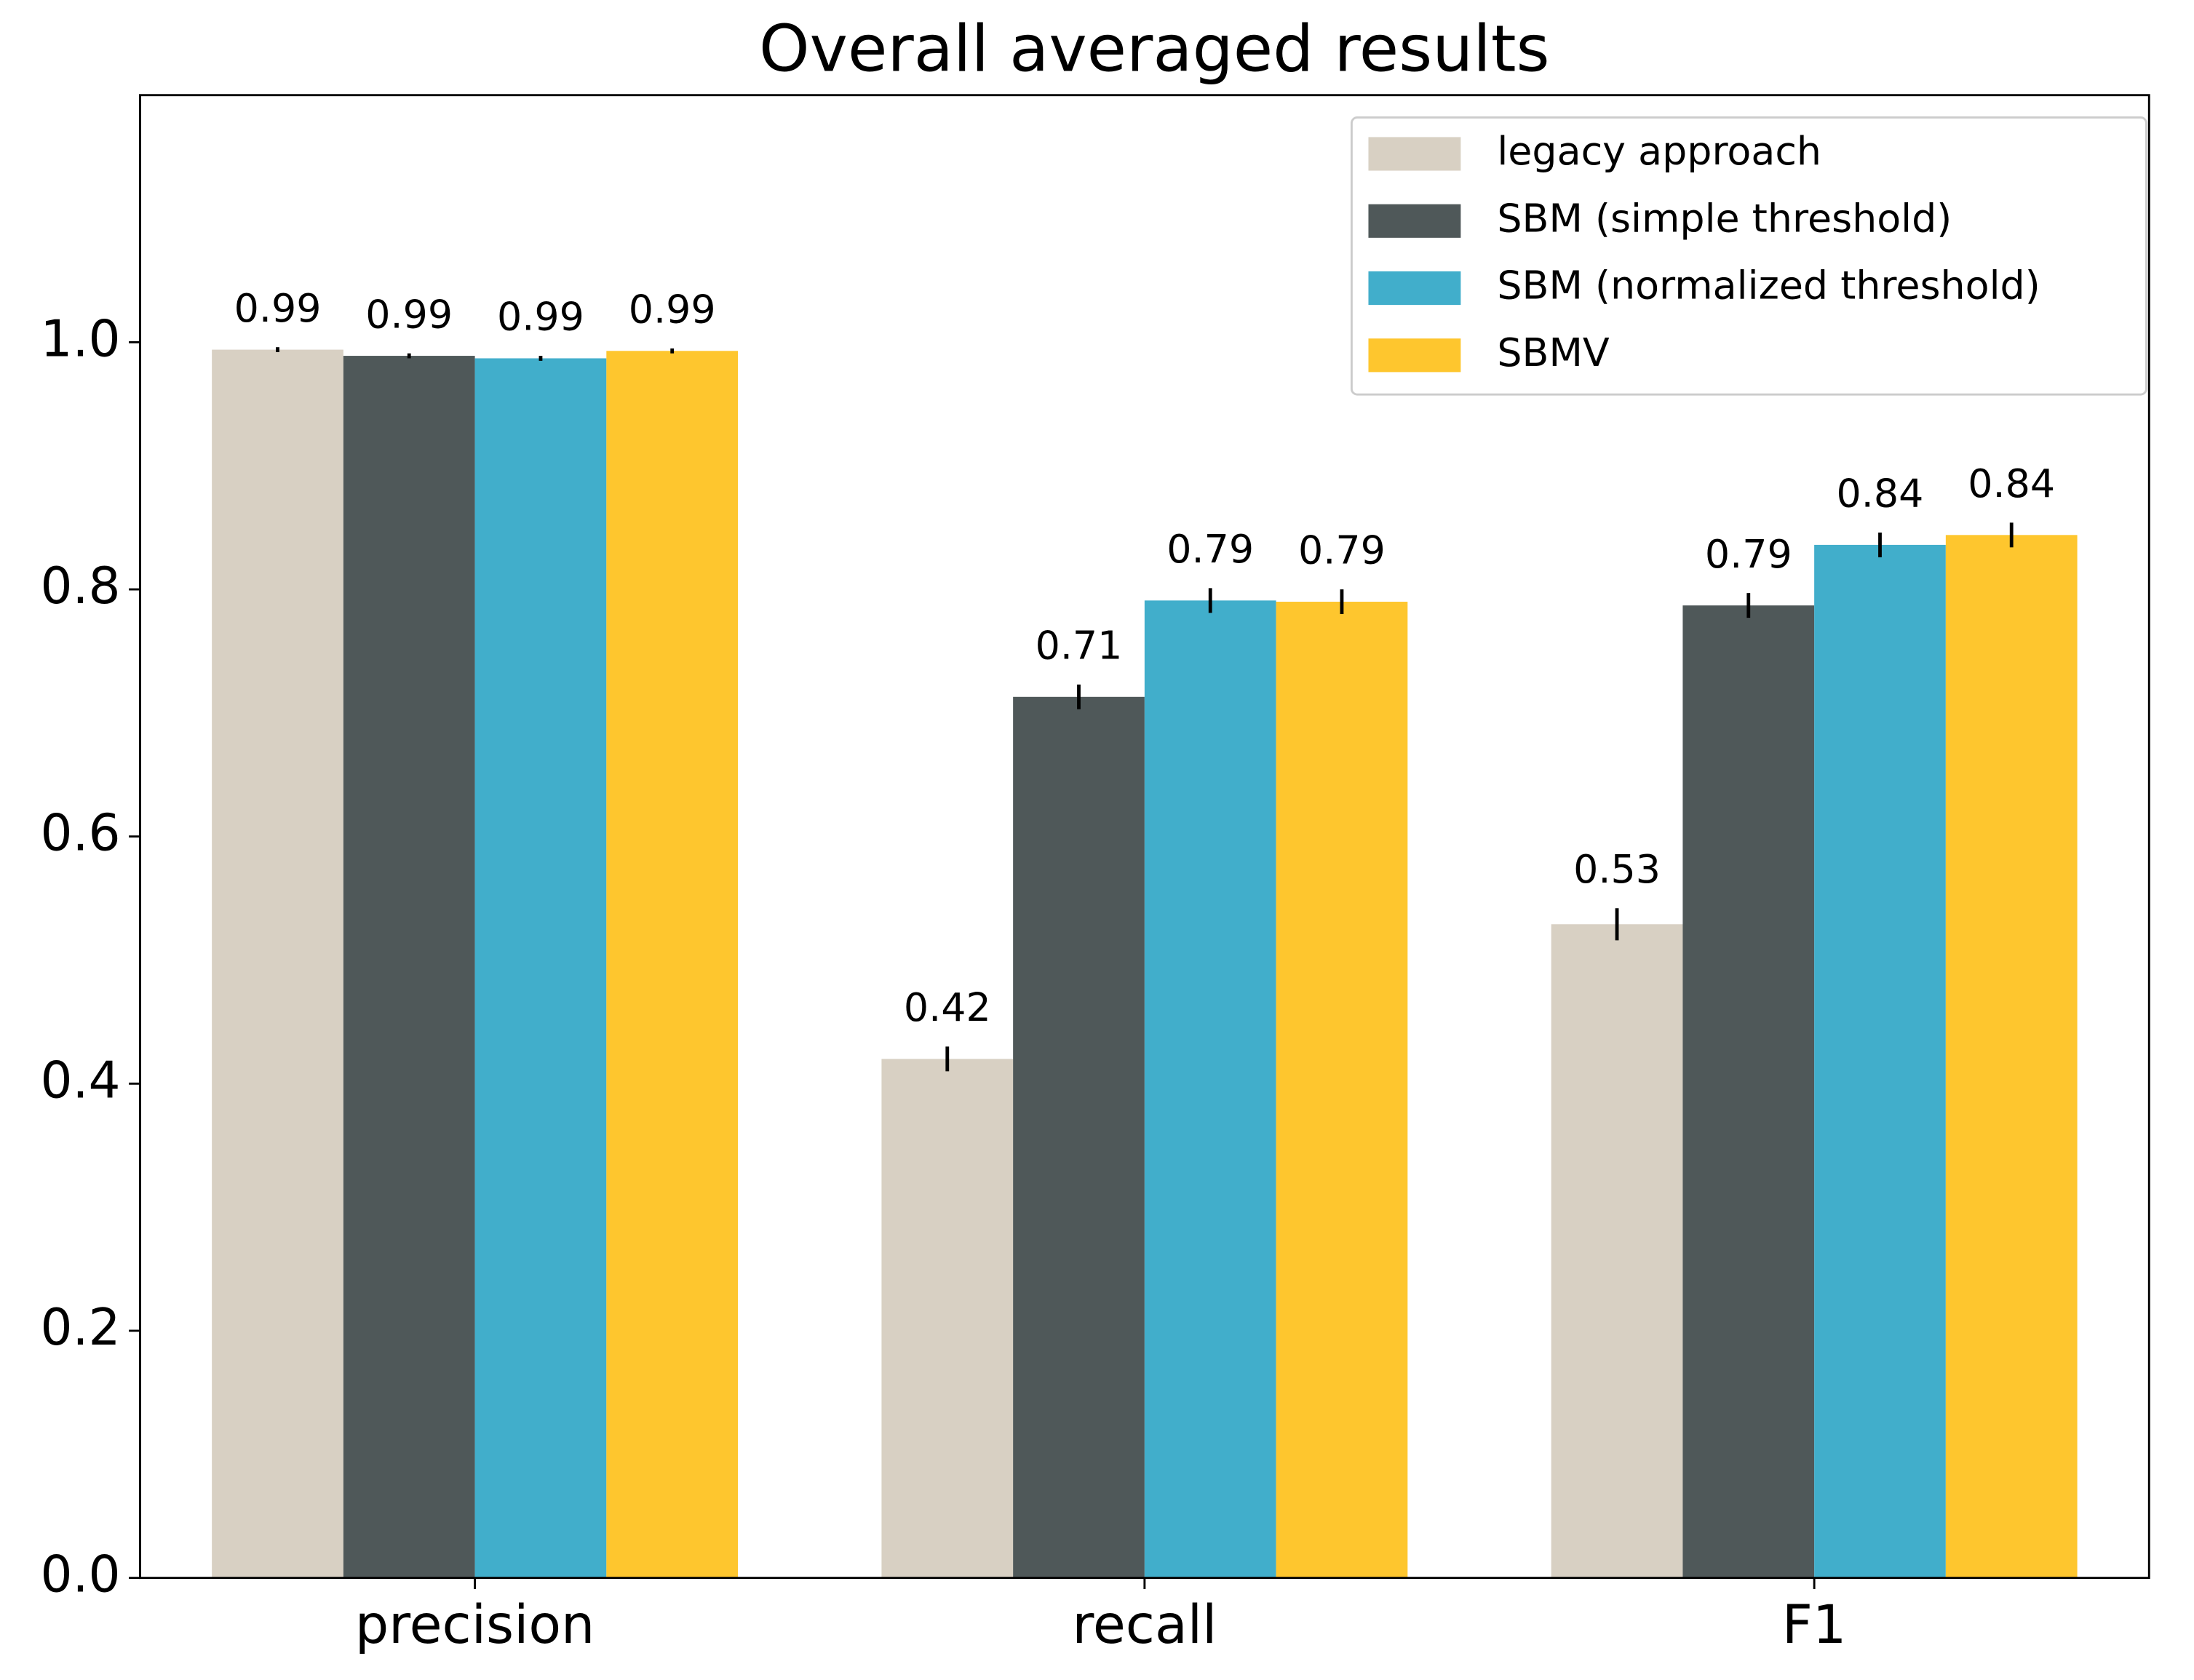 This screenshot has height=1680, width=2194. Describe the element at coordinates (1814, 1625) in the screenshot. I see `x-tick-label: F1` at that location.